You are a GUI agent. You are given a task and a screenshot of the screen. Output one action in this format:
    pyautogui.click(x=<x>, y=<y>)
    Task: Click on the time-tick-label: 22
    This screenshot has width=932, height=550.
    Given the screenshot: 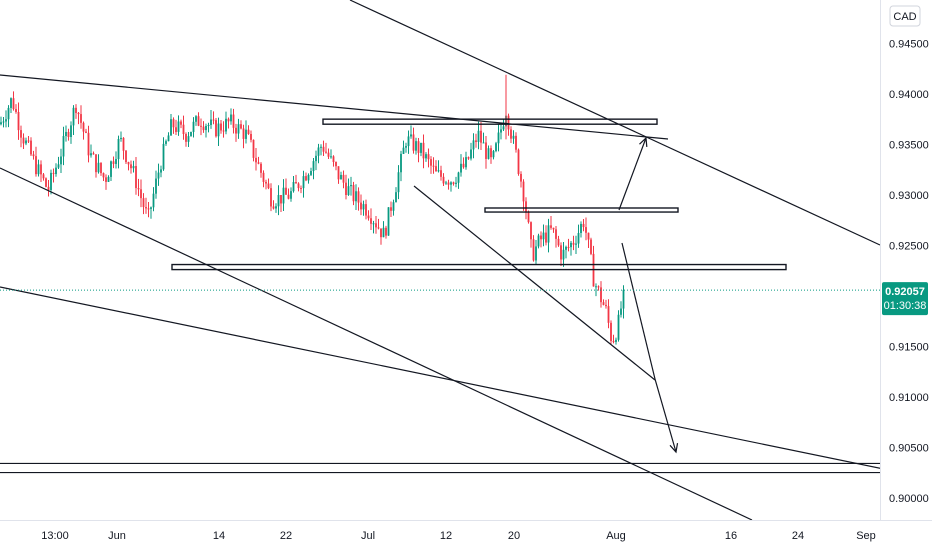 What is the action you would take?
    pyautogui.click(x=286, y=536)
    